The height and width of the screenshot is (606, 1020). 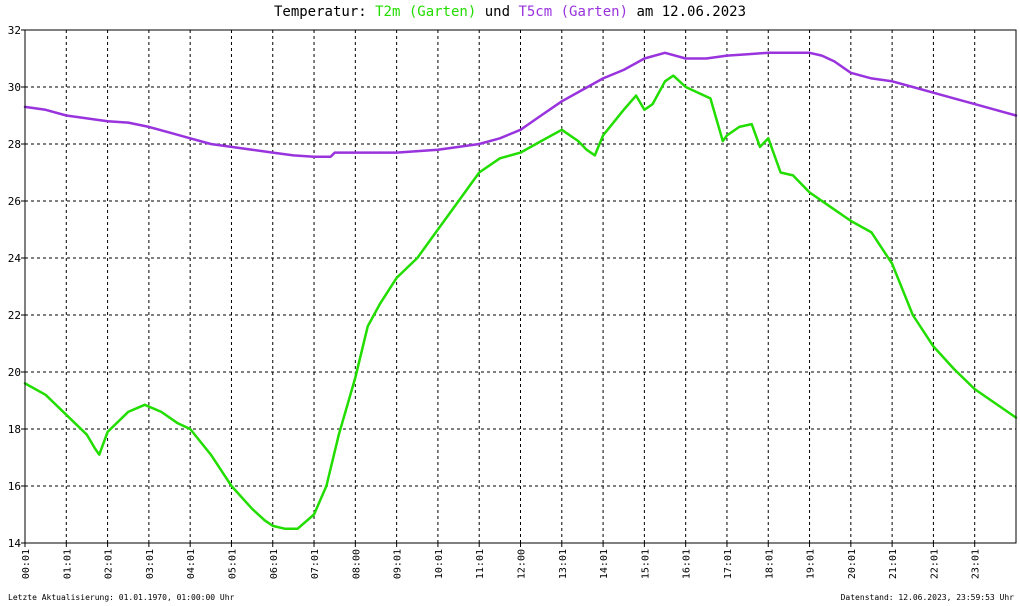 I want to click on x-tick-label: 12:00, so click(x=522, y=564).